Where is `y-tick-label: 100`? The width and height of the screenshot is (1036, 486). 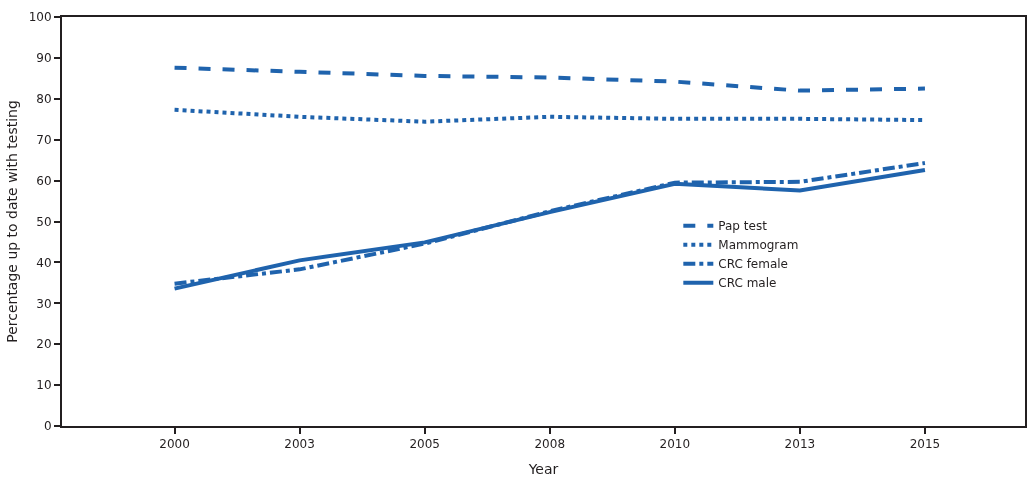
y-tick-label: 100 is located at coordinates (40, 17).